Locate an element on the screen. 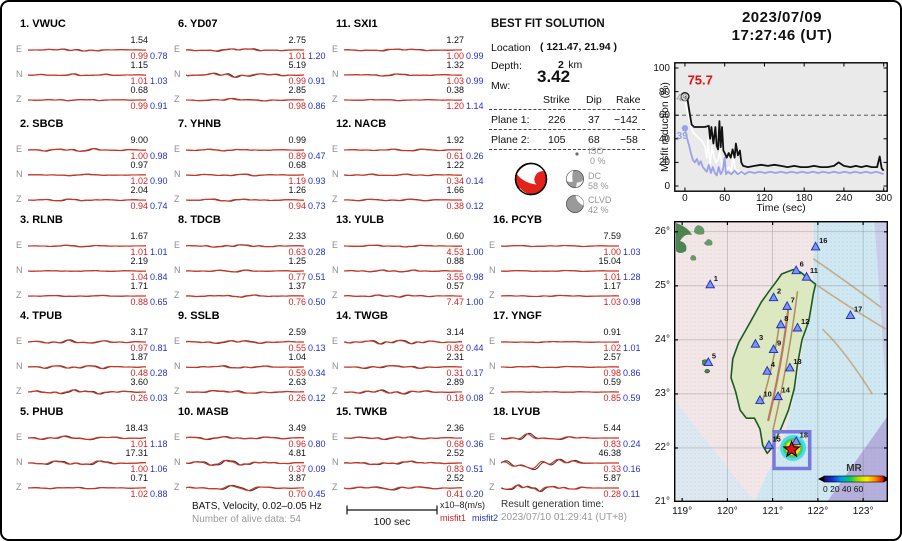 The height and width of the screenshot is (541, 902). station-number: 2. is located at coordinates (26, 124).